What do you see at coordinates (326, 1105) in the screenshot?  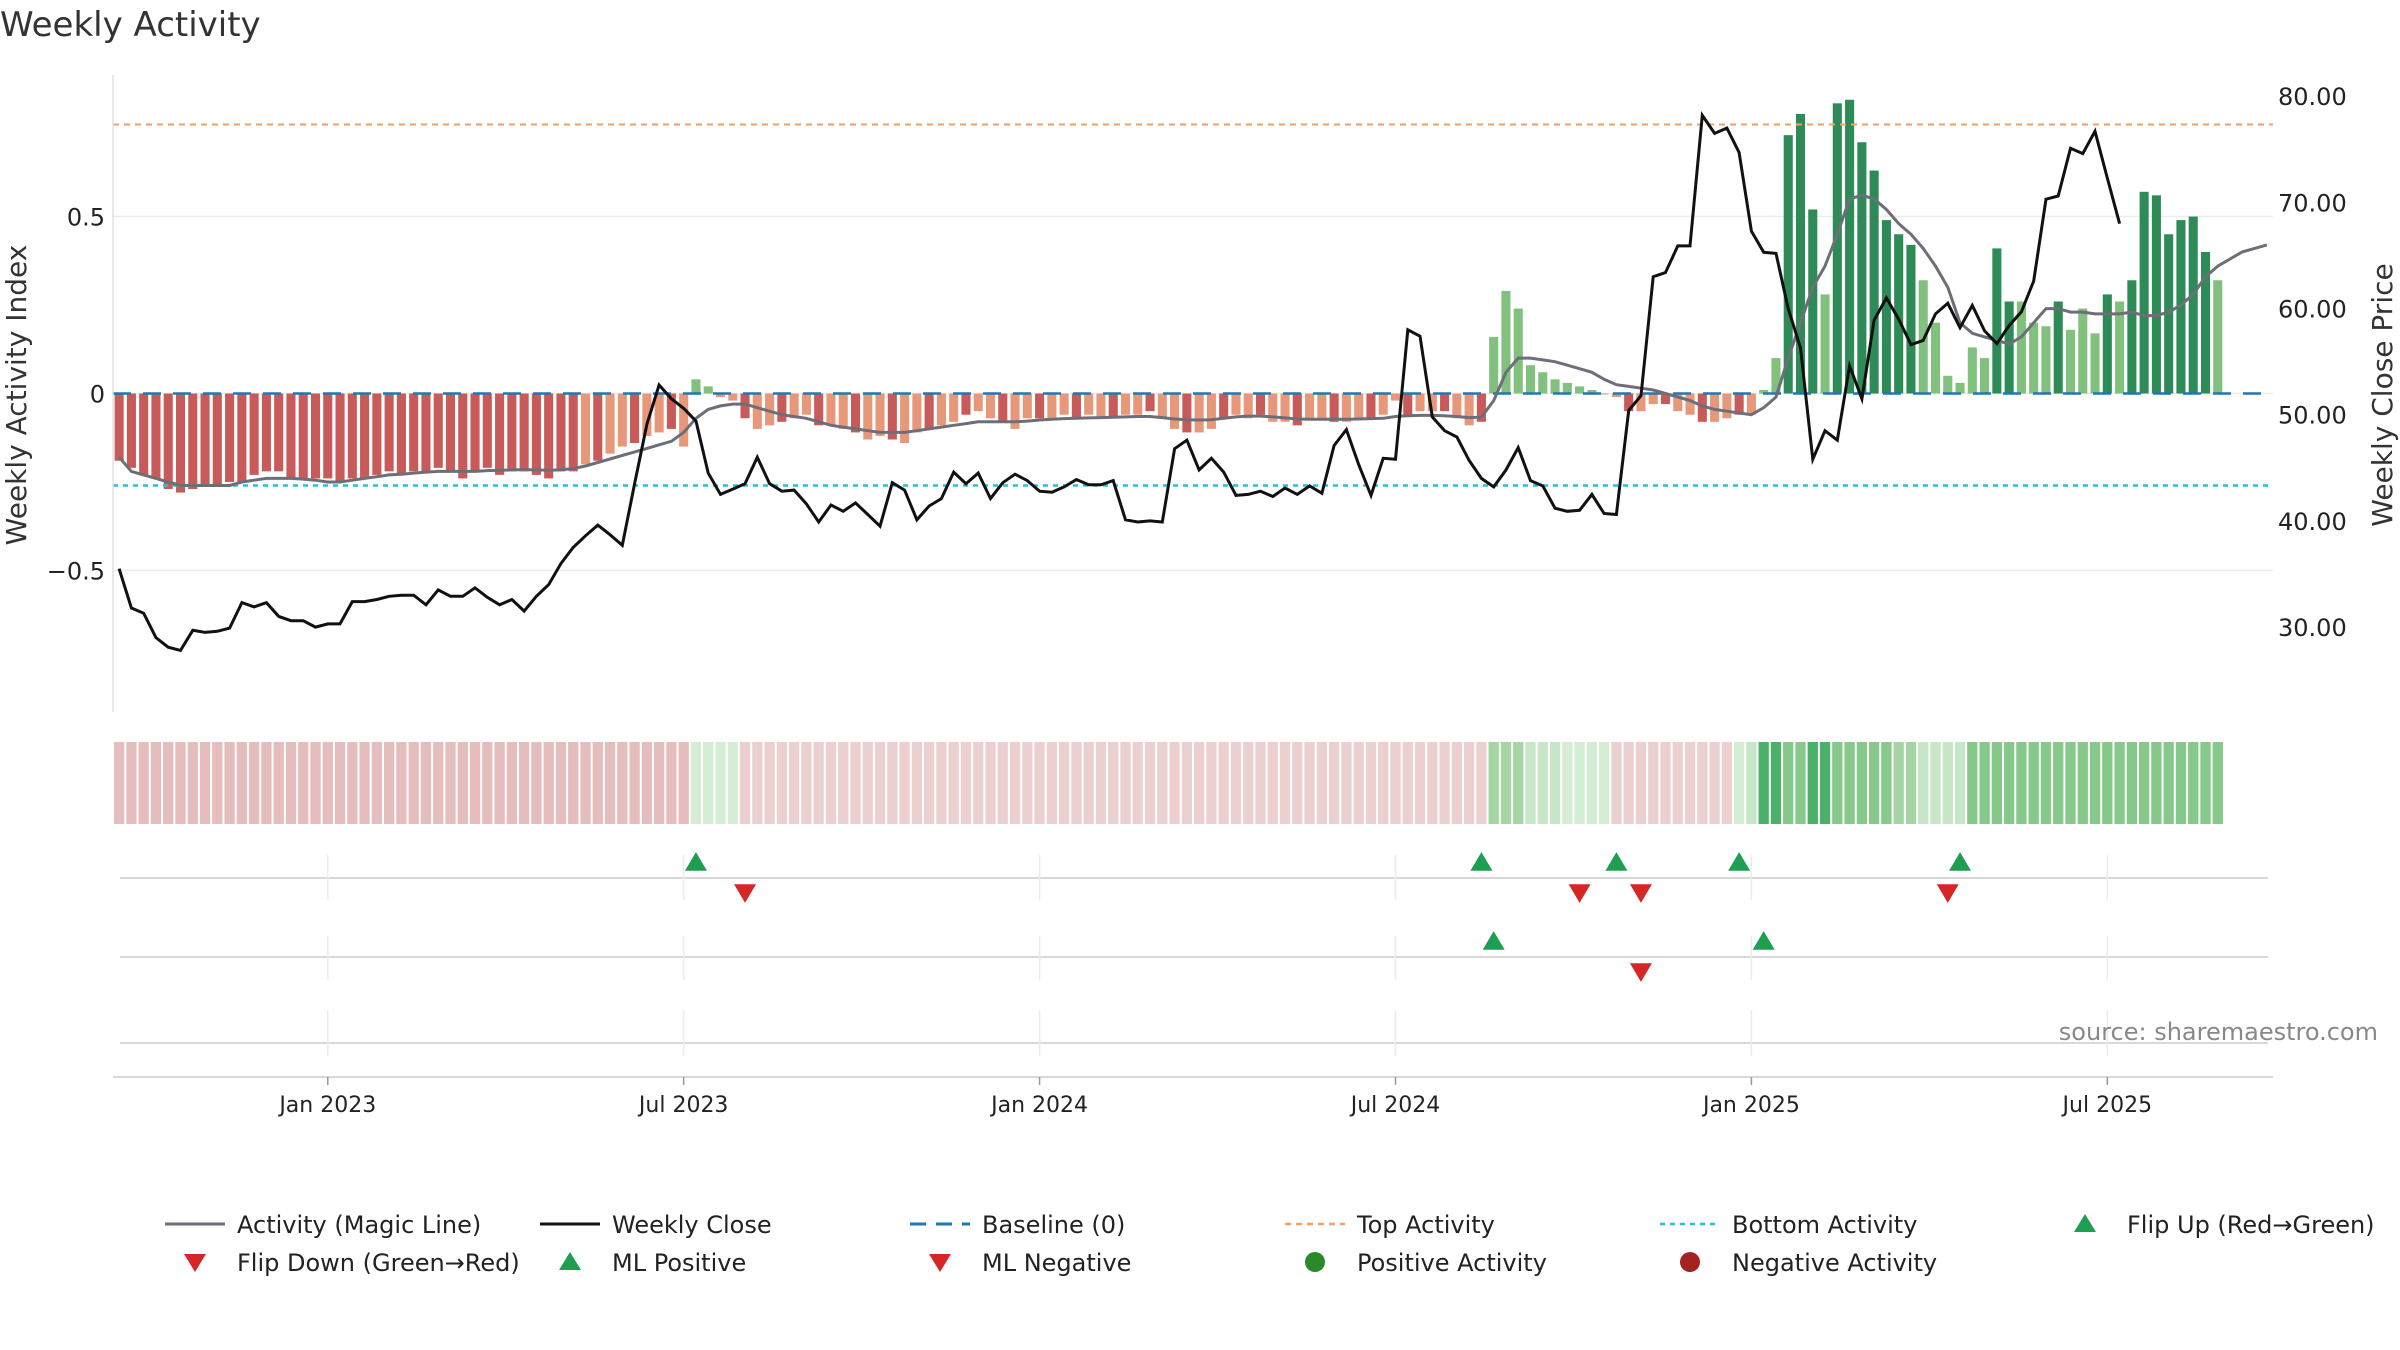 I see `x-tick-label: Jan 2023` at bounding box center [326, 1105].